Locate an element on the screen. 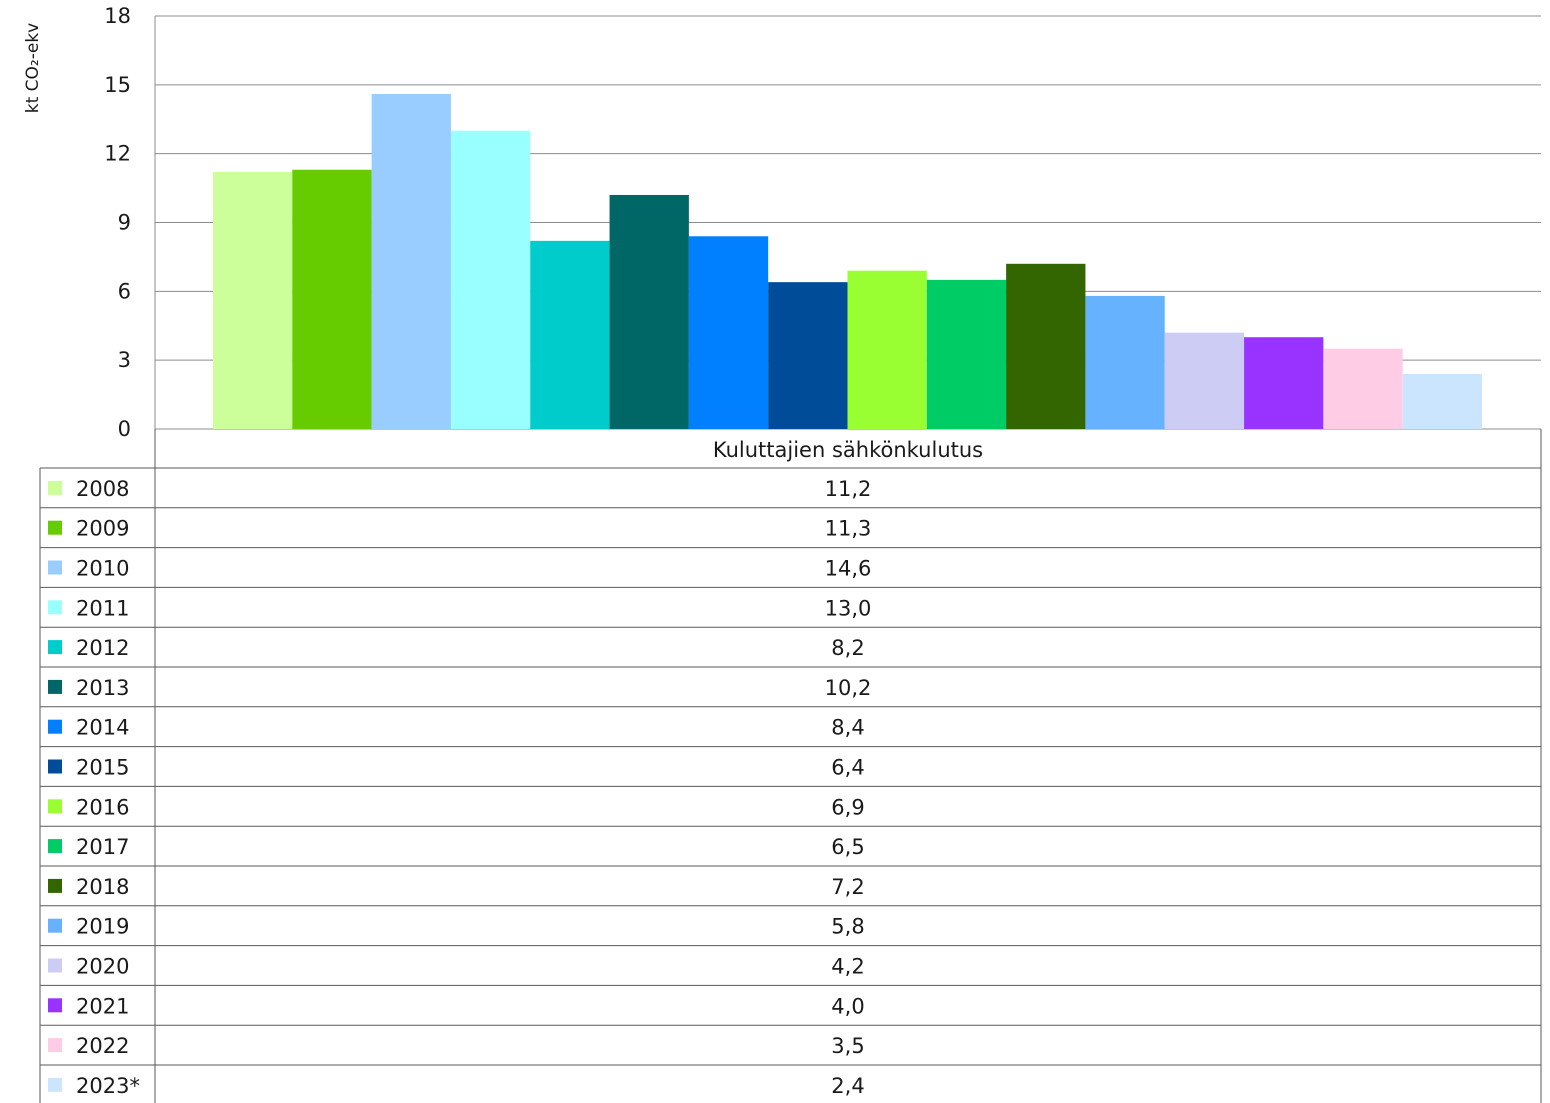  legend-label: 2019 is located at coordinates (102, 927).